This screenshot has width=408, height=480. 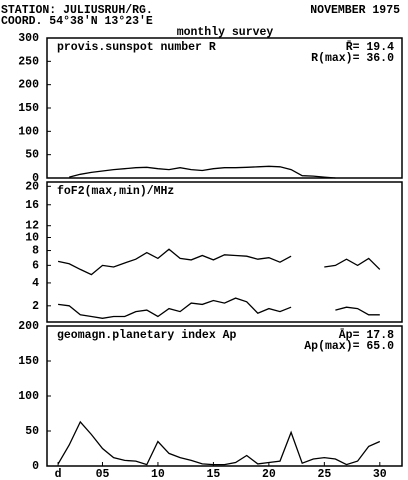 I want to click on x-tick-label: 30, so click(x=380, y=474).